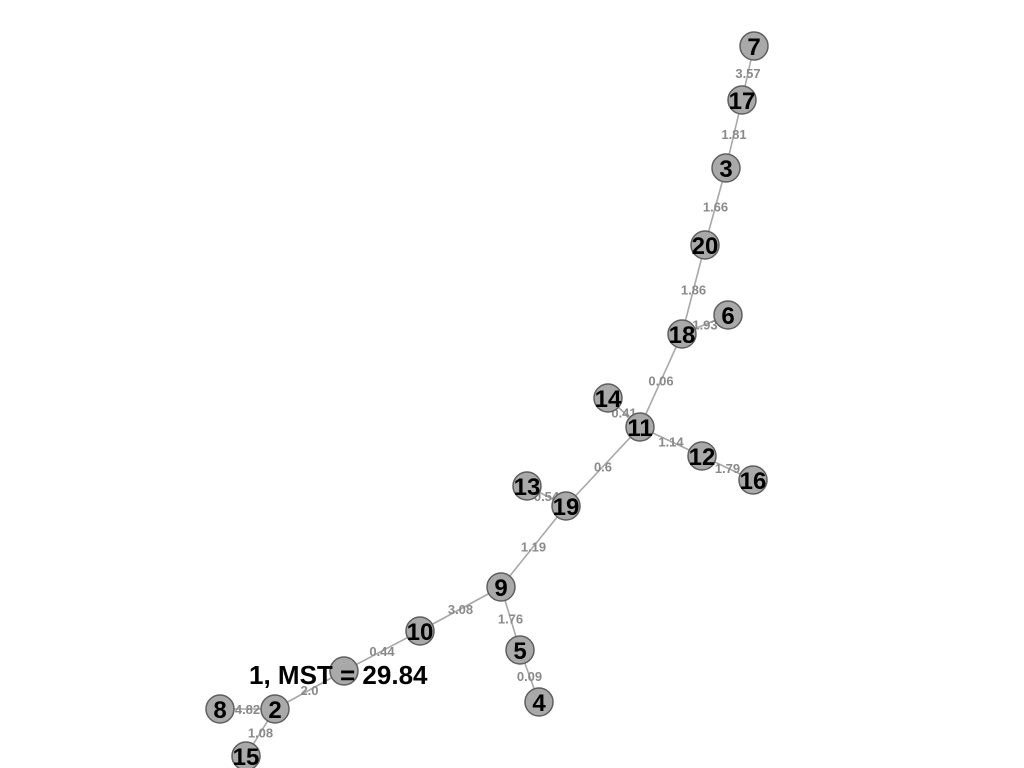 This screenshot has height=768, width=1024. I want to click on node-20: 20, so click(705, 245).